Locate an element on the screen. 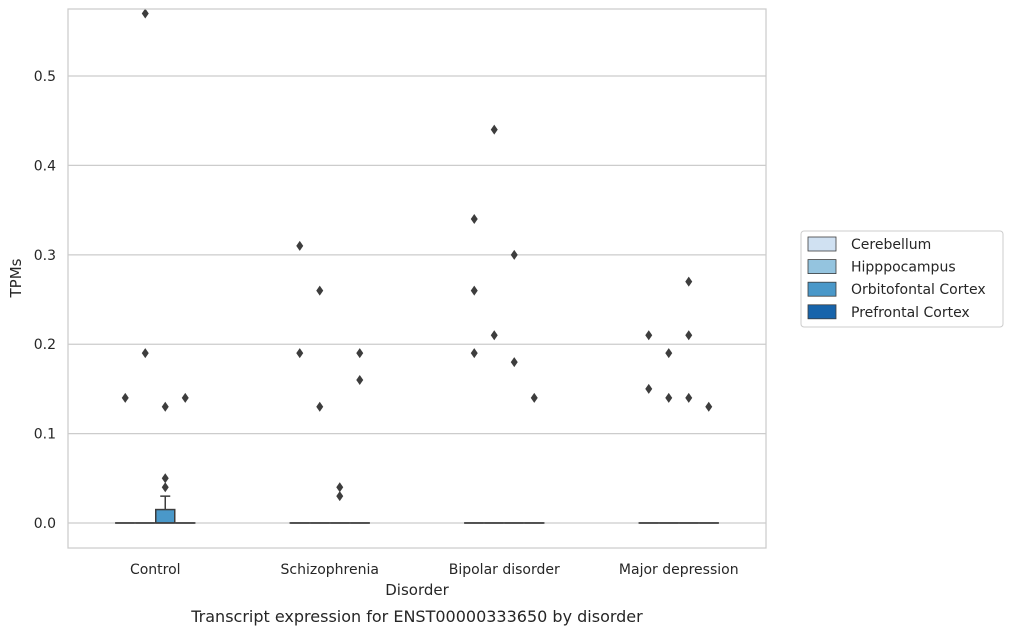  legend-label: Hipppocampus is located at coordinates (903, 268).